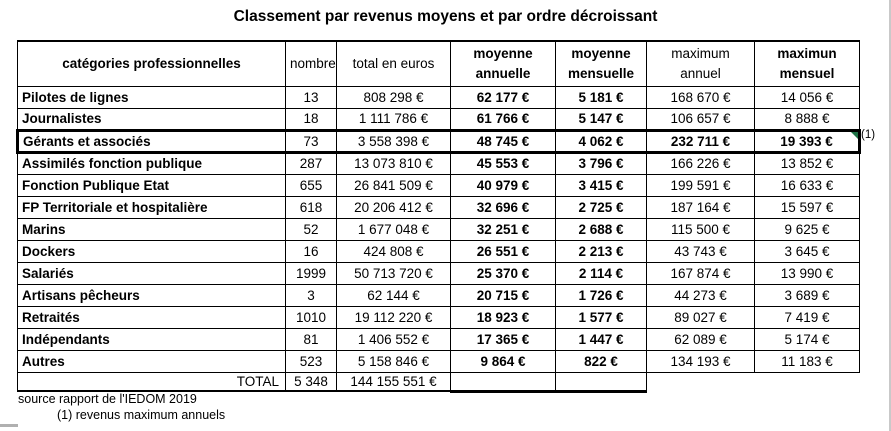 The width and height of the screenshot is (891, 431). Describe the element at coordinates (807, 273) in the screenshot. I see `cell-maximun-mensuel: 13 990 €` at that location.